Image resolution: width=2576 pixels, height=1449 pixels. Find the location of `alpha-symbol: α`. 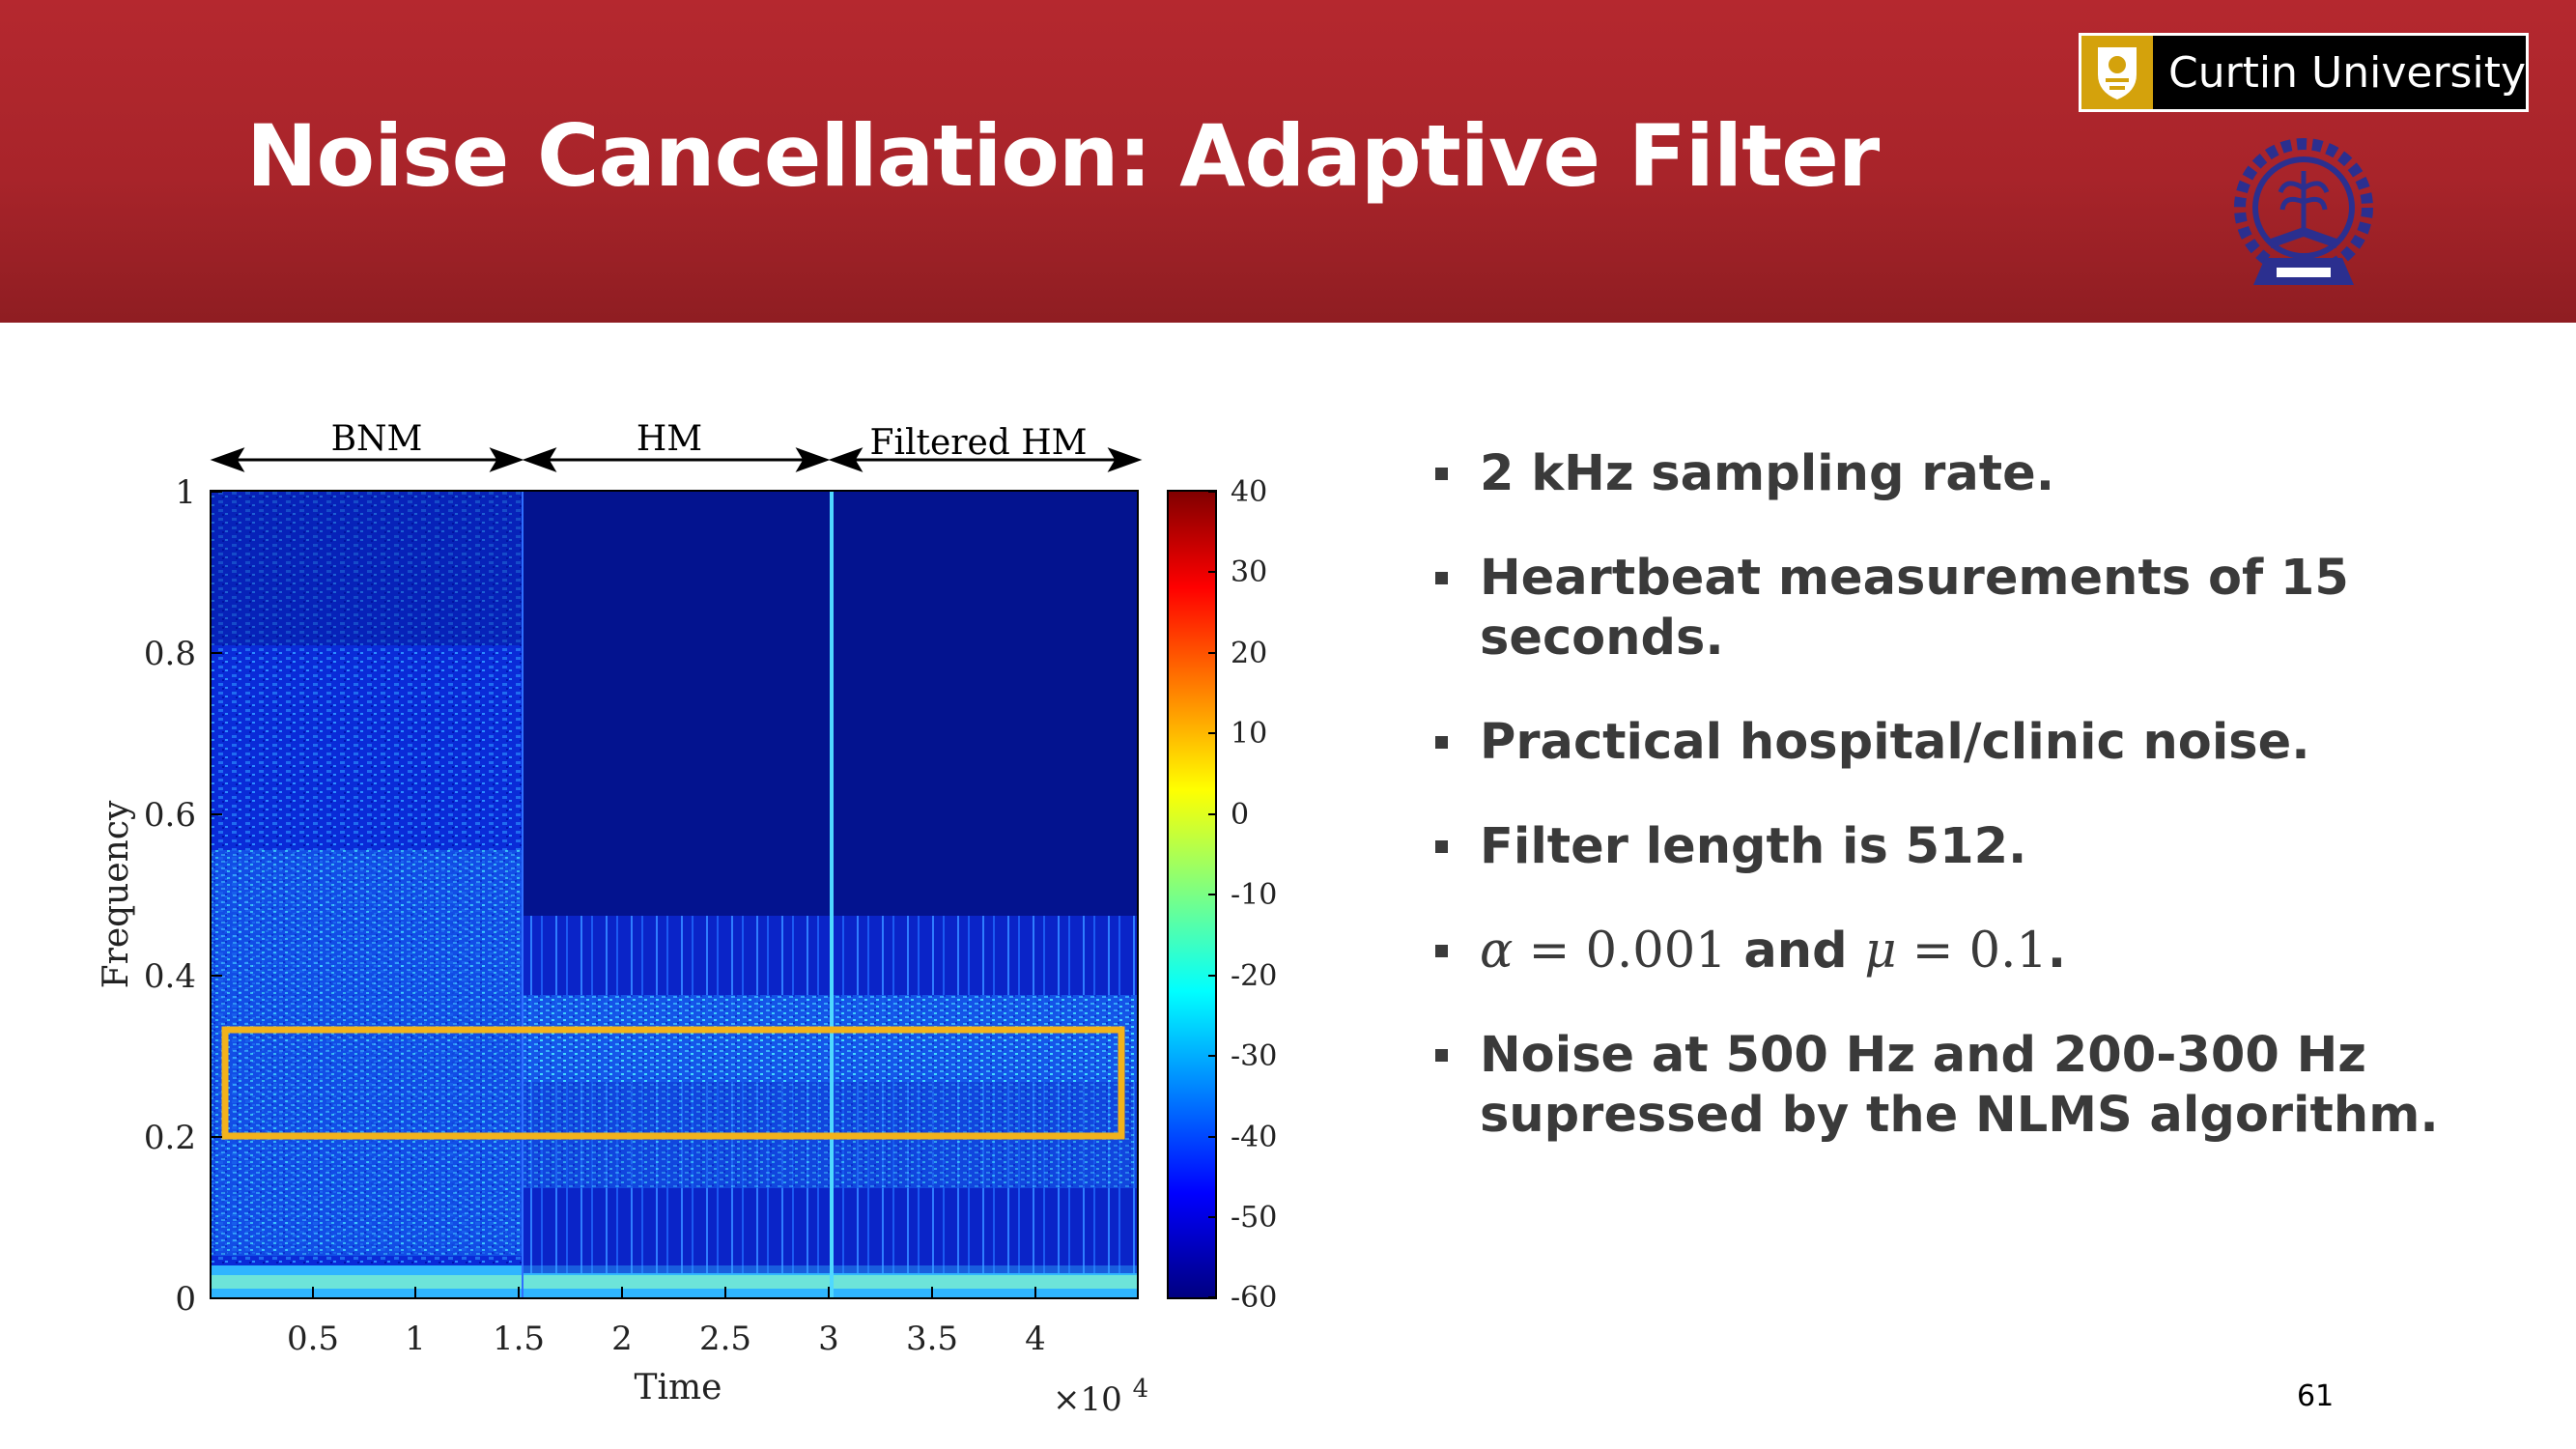

alpha-symbol: α is located at coordinates (1496, 951).